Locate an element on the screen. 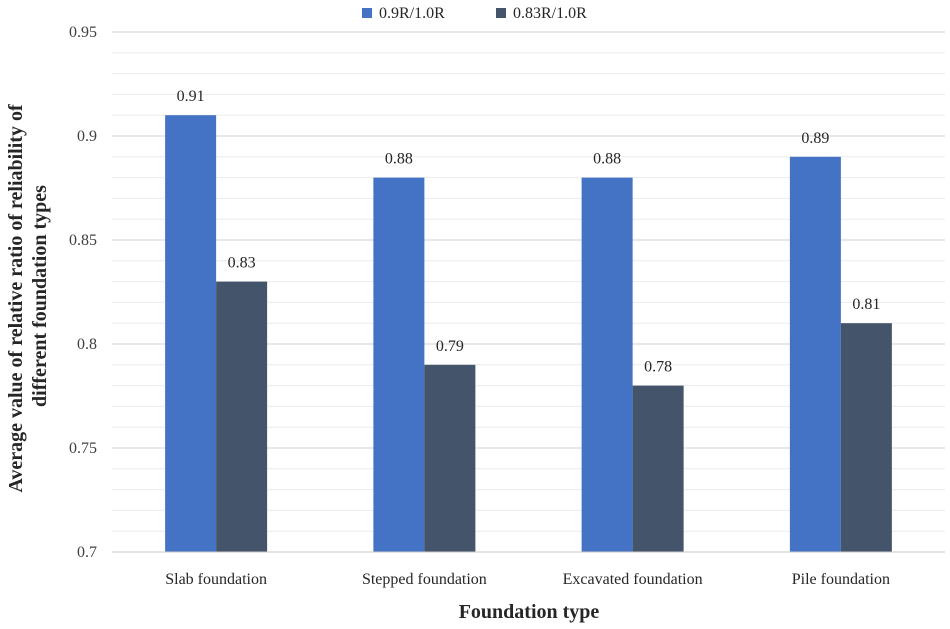 This screenshot has height=629, width=950. x-category-label: Pile foundation is located at coordinates (841, 579).